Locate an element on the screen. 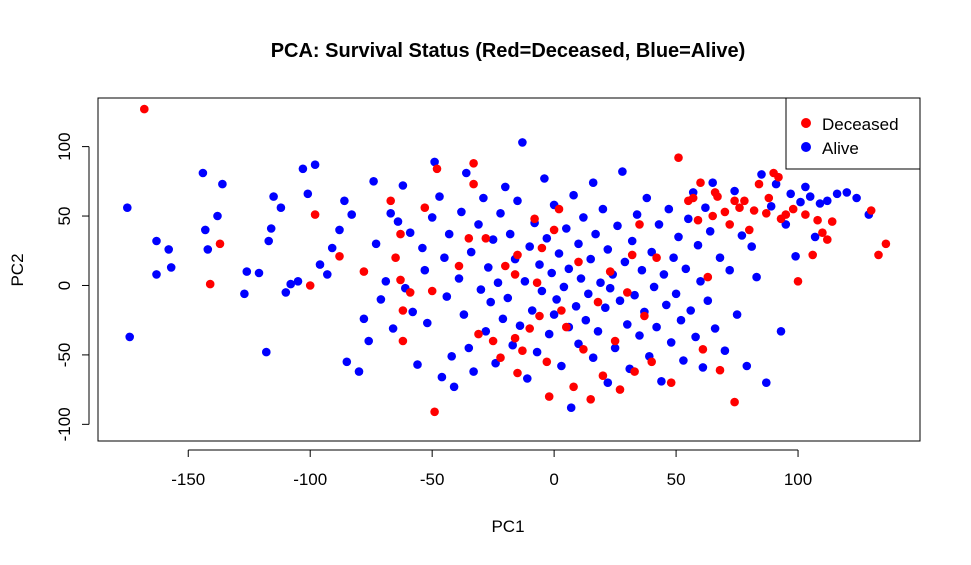 This screenshot has width=971, height=565. x-tick-label: 0 is located at coordinates (553, 479).